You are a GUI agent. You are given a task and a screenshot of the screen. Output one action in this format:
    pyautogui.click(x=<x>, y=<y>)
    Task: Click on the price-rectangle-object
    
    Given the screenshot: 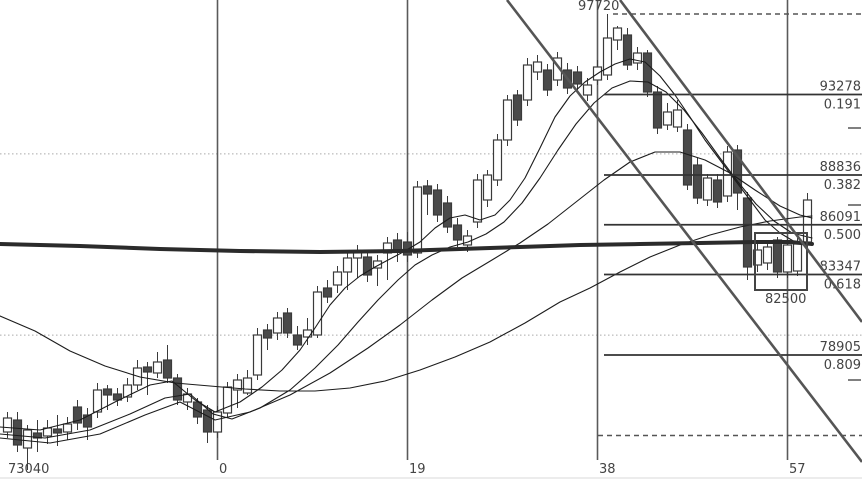 What is the action you would take?
    pyautogui.click(x=781, y=261)
    